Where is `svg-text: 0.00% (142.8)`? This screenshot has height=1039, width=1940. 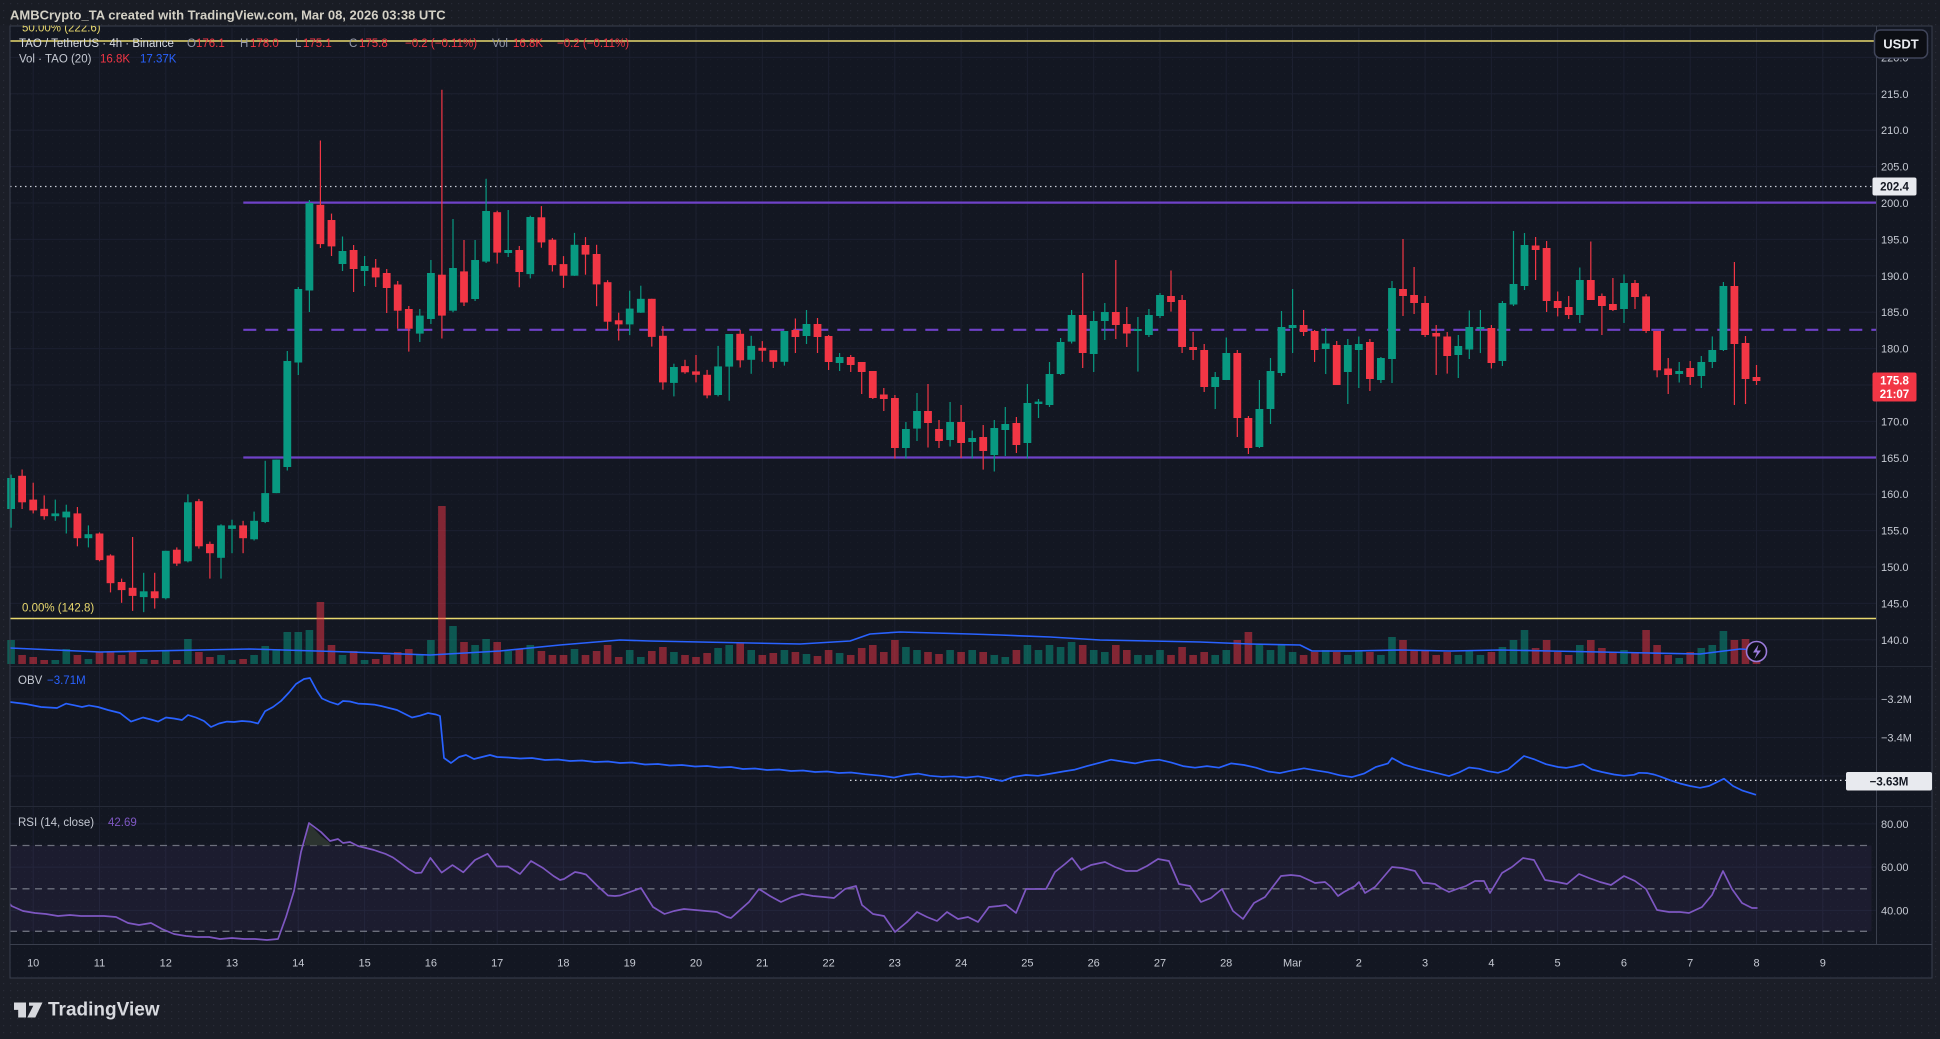
svg-text: 0.00% (142.8) is located at coordinates (58, 609).